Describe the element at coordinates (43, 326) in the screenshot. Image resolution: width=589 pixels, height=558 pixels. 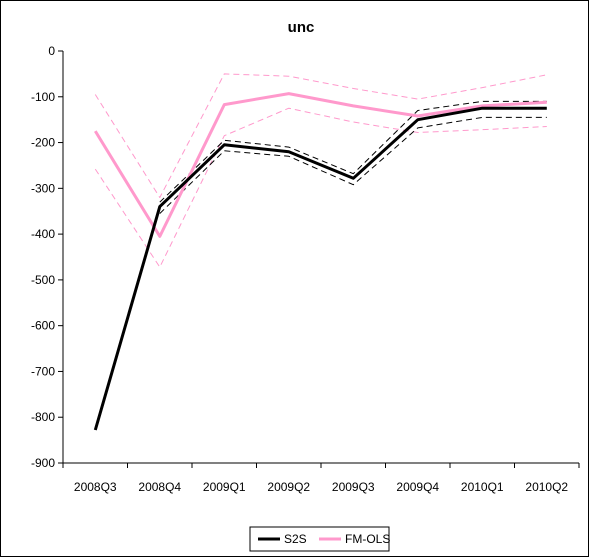
I see `y-tick-label: -600` at that location.